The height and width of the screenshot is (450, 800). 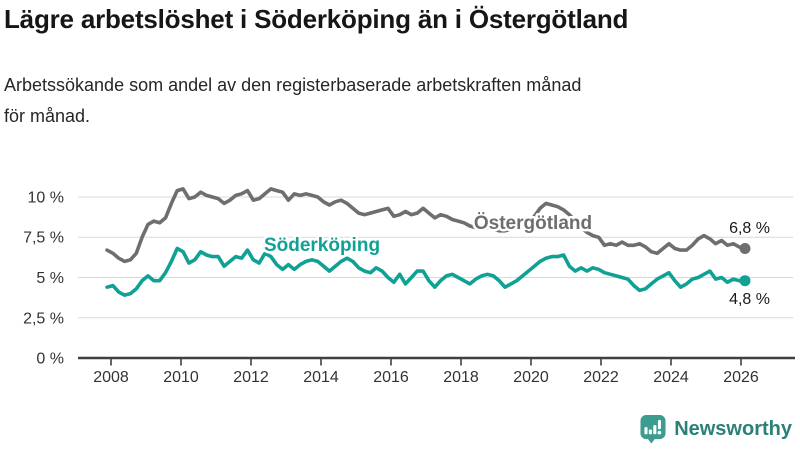 What do you see at coordinates (50, 278) in the screenshot?
I see `y-tick-label: 5 %` at bounding box center [50, 278].